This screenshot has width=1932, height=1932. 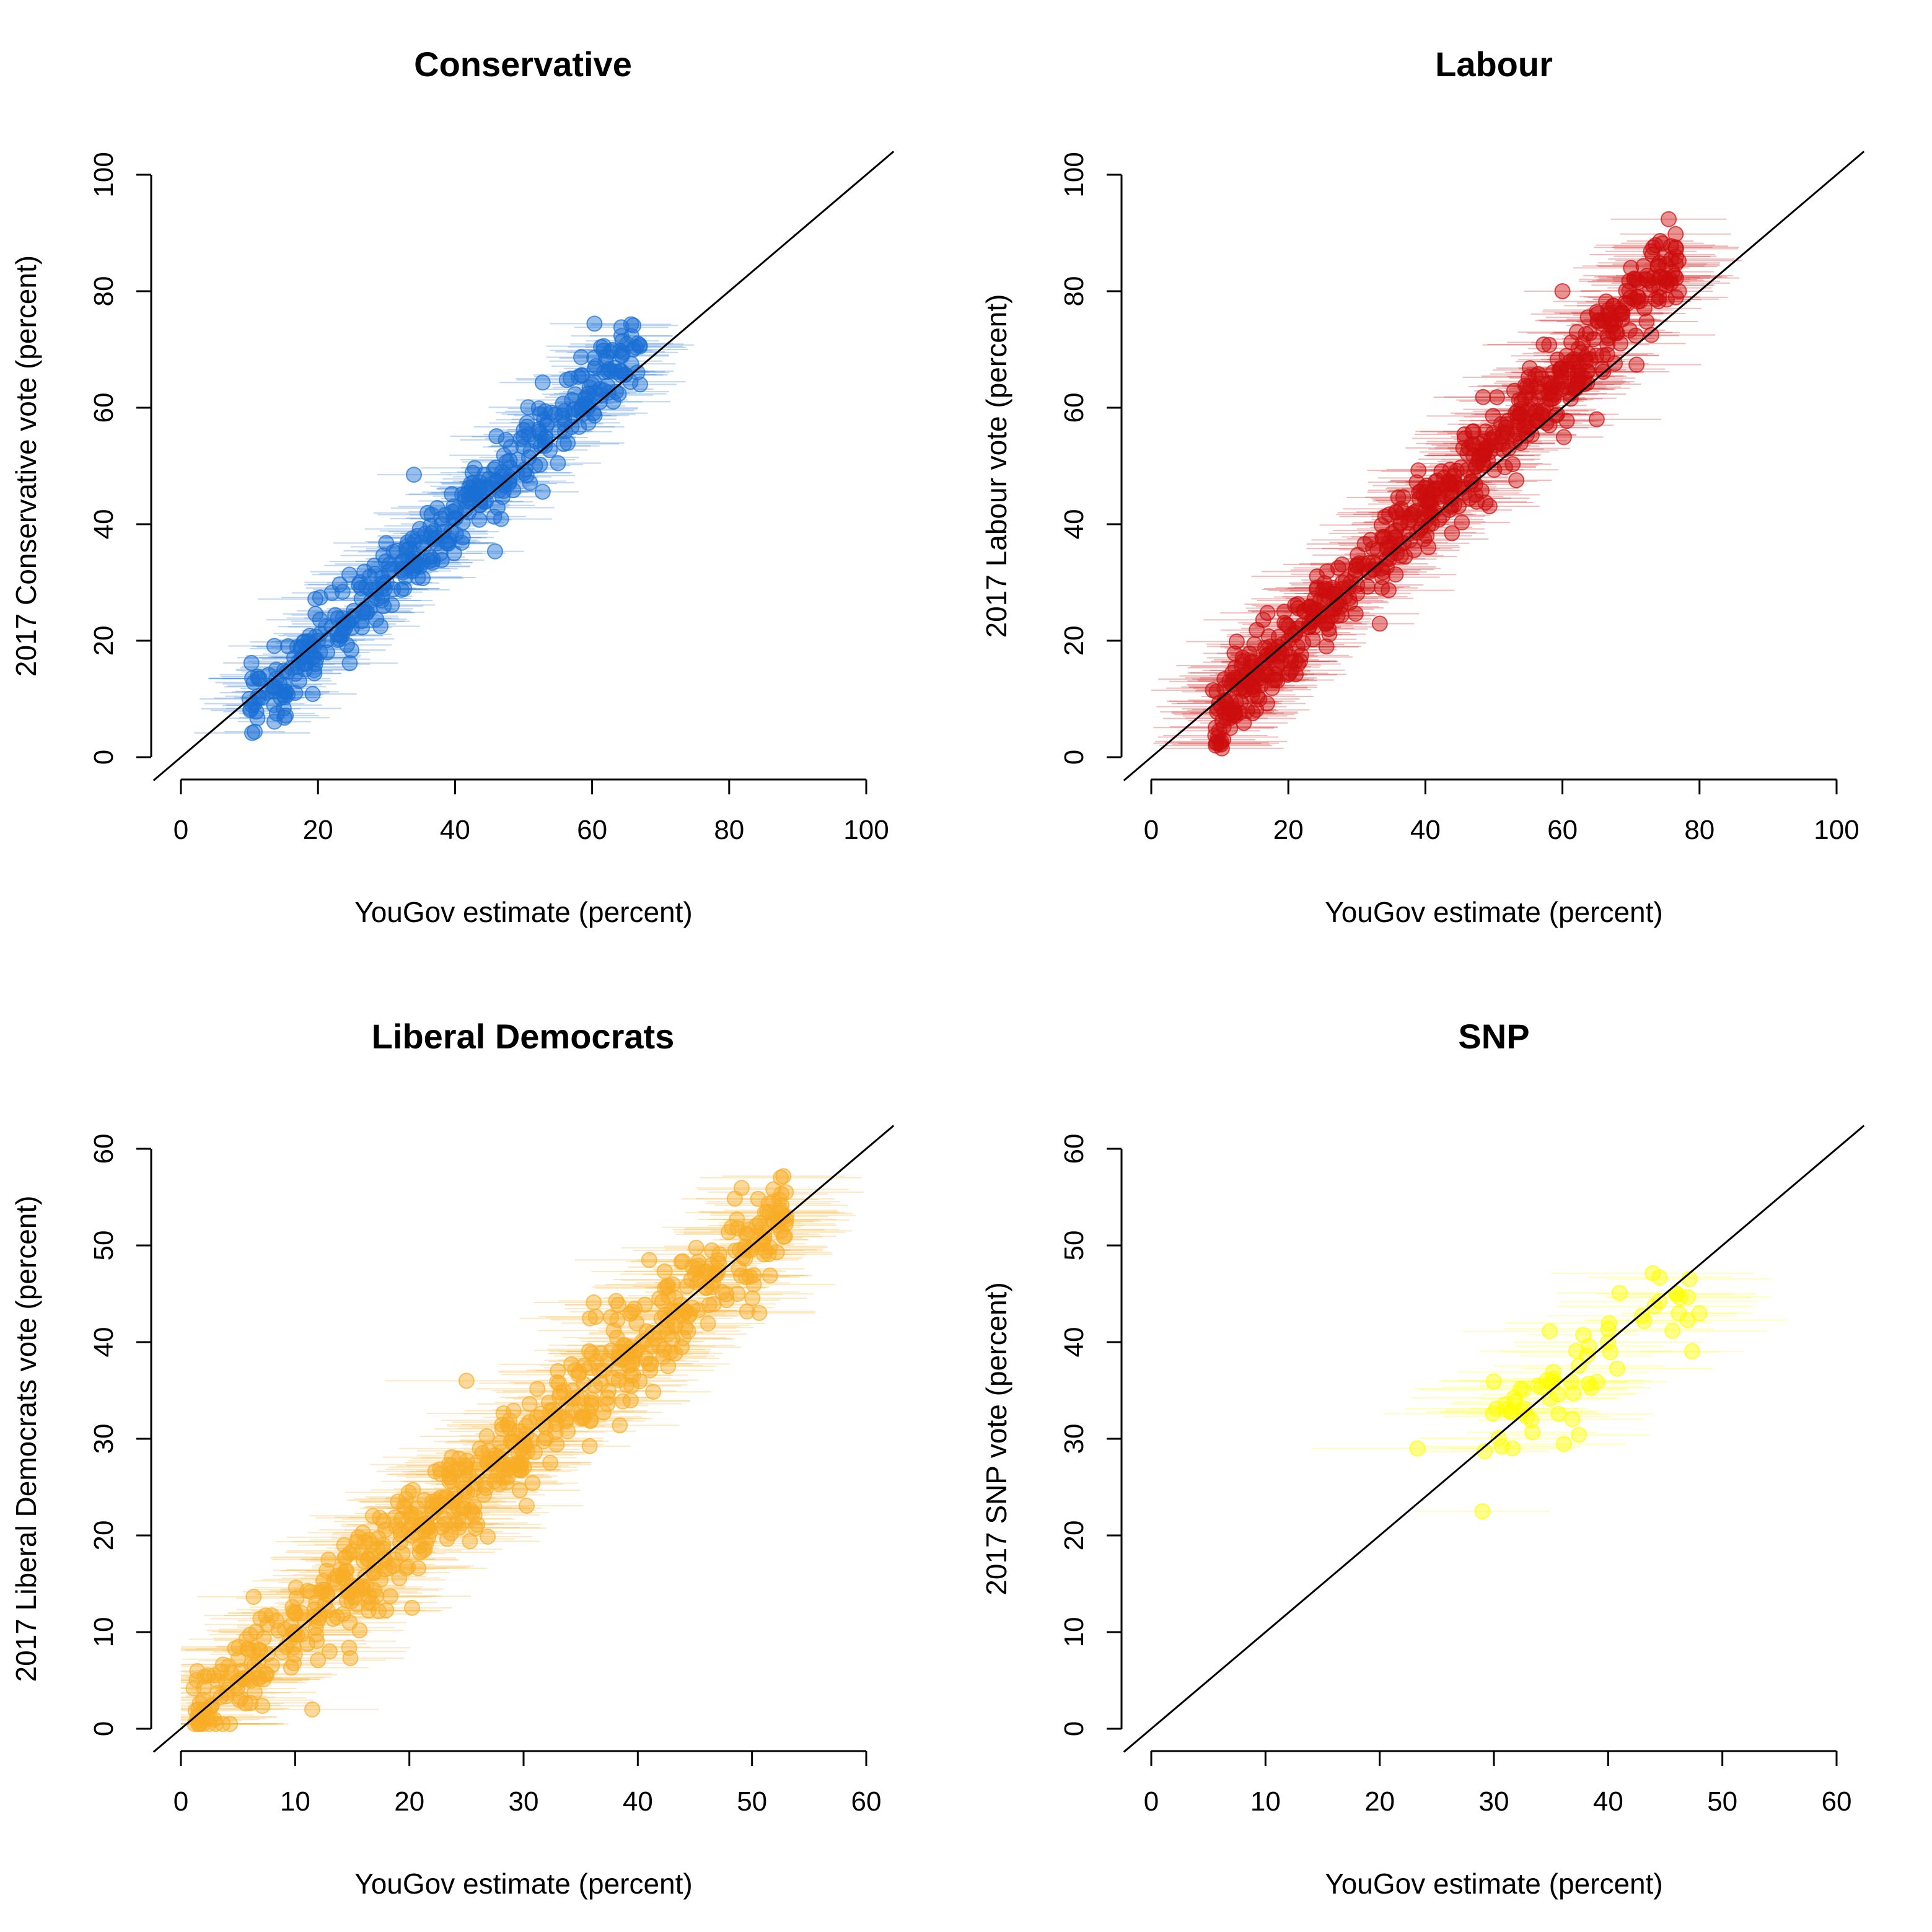 I want to click on x-tick-label: 50, so click(x=1722, y=1801).